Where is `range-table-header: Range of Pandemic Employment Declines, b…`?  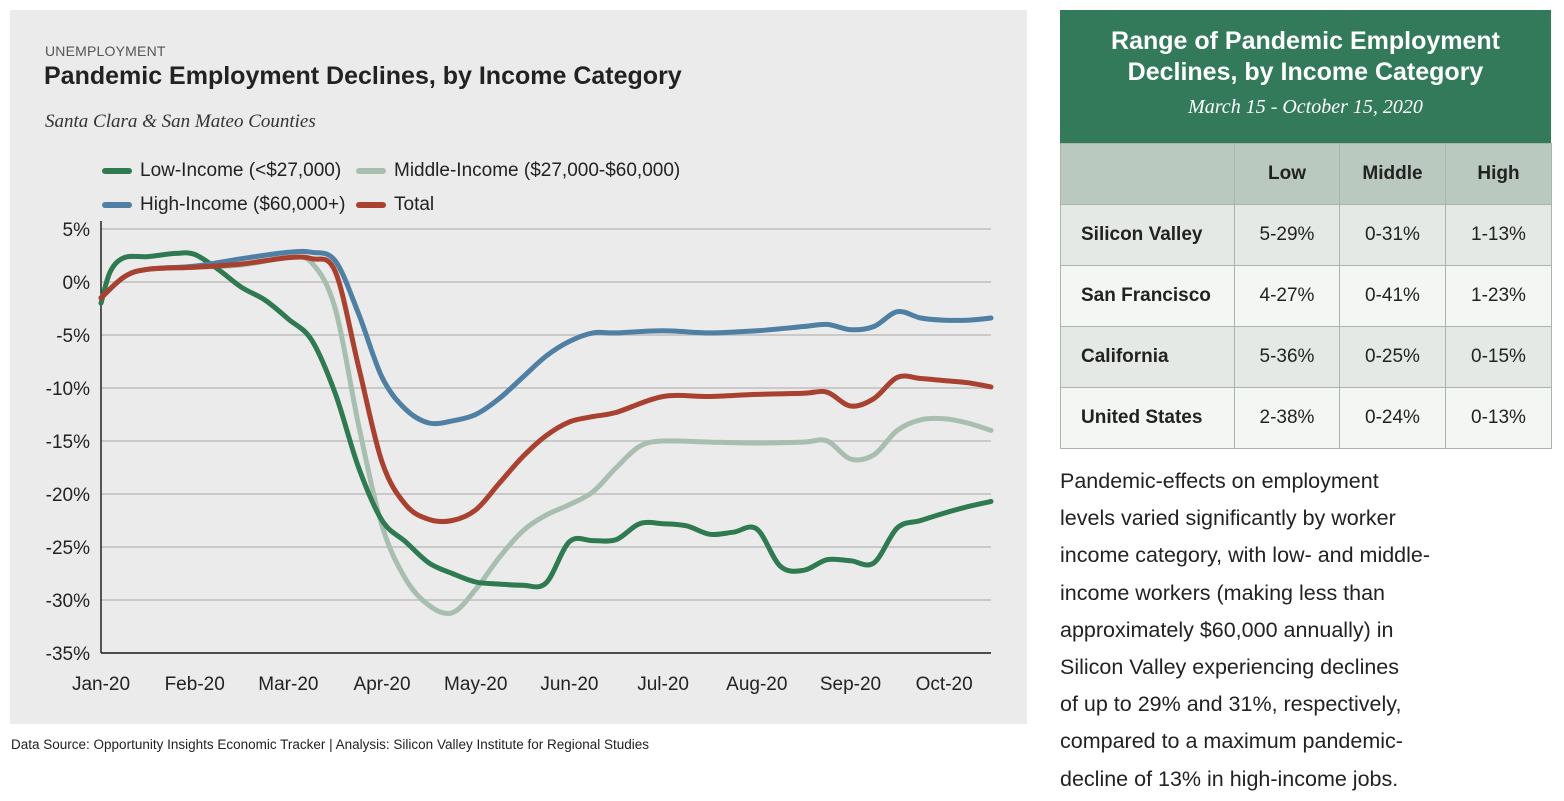
range-table-header: Range of Pandemic Employment Declines, b… is located at coordinates (1305, 76).